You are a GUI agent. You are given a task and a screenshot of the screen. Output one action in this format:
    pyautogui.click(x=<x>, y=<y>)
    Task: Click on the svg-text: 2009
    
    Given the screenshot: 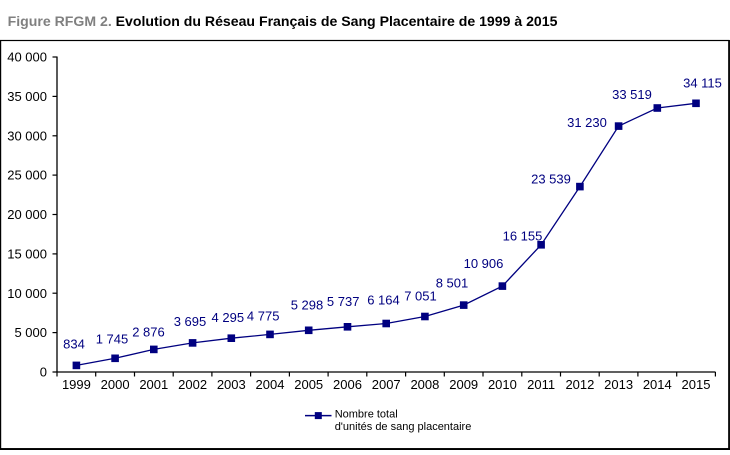 What is the action you would take?
    pyautogui.click(x=463, y=384)
    